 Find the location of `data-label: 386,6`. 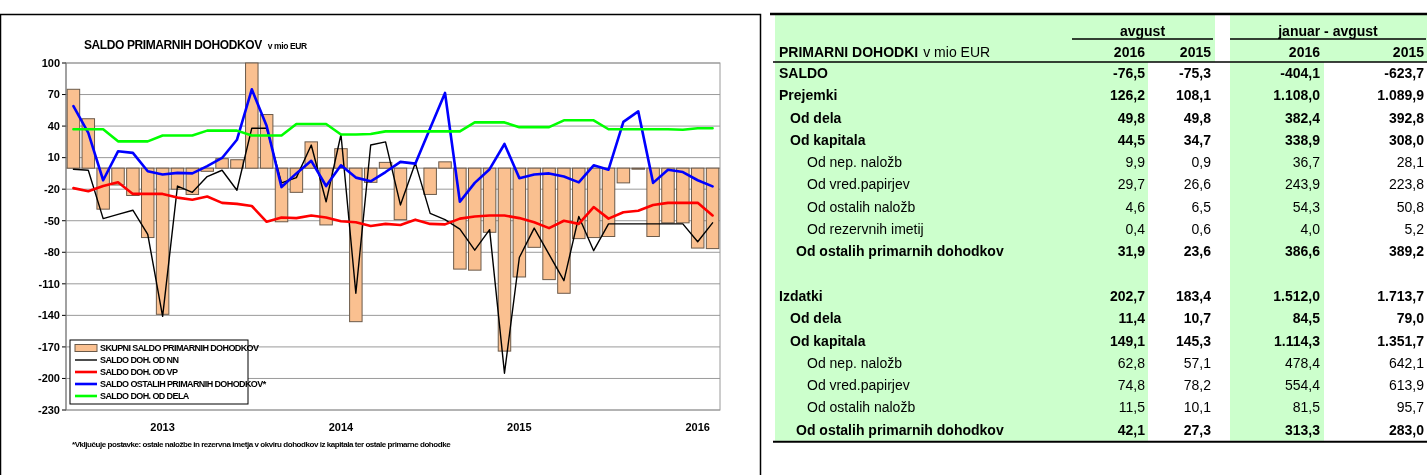

data-label: 386,6 is located at coordinates (1302, 251).